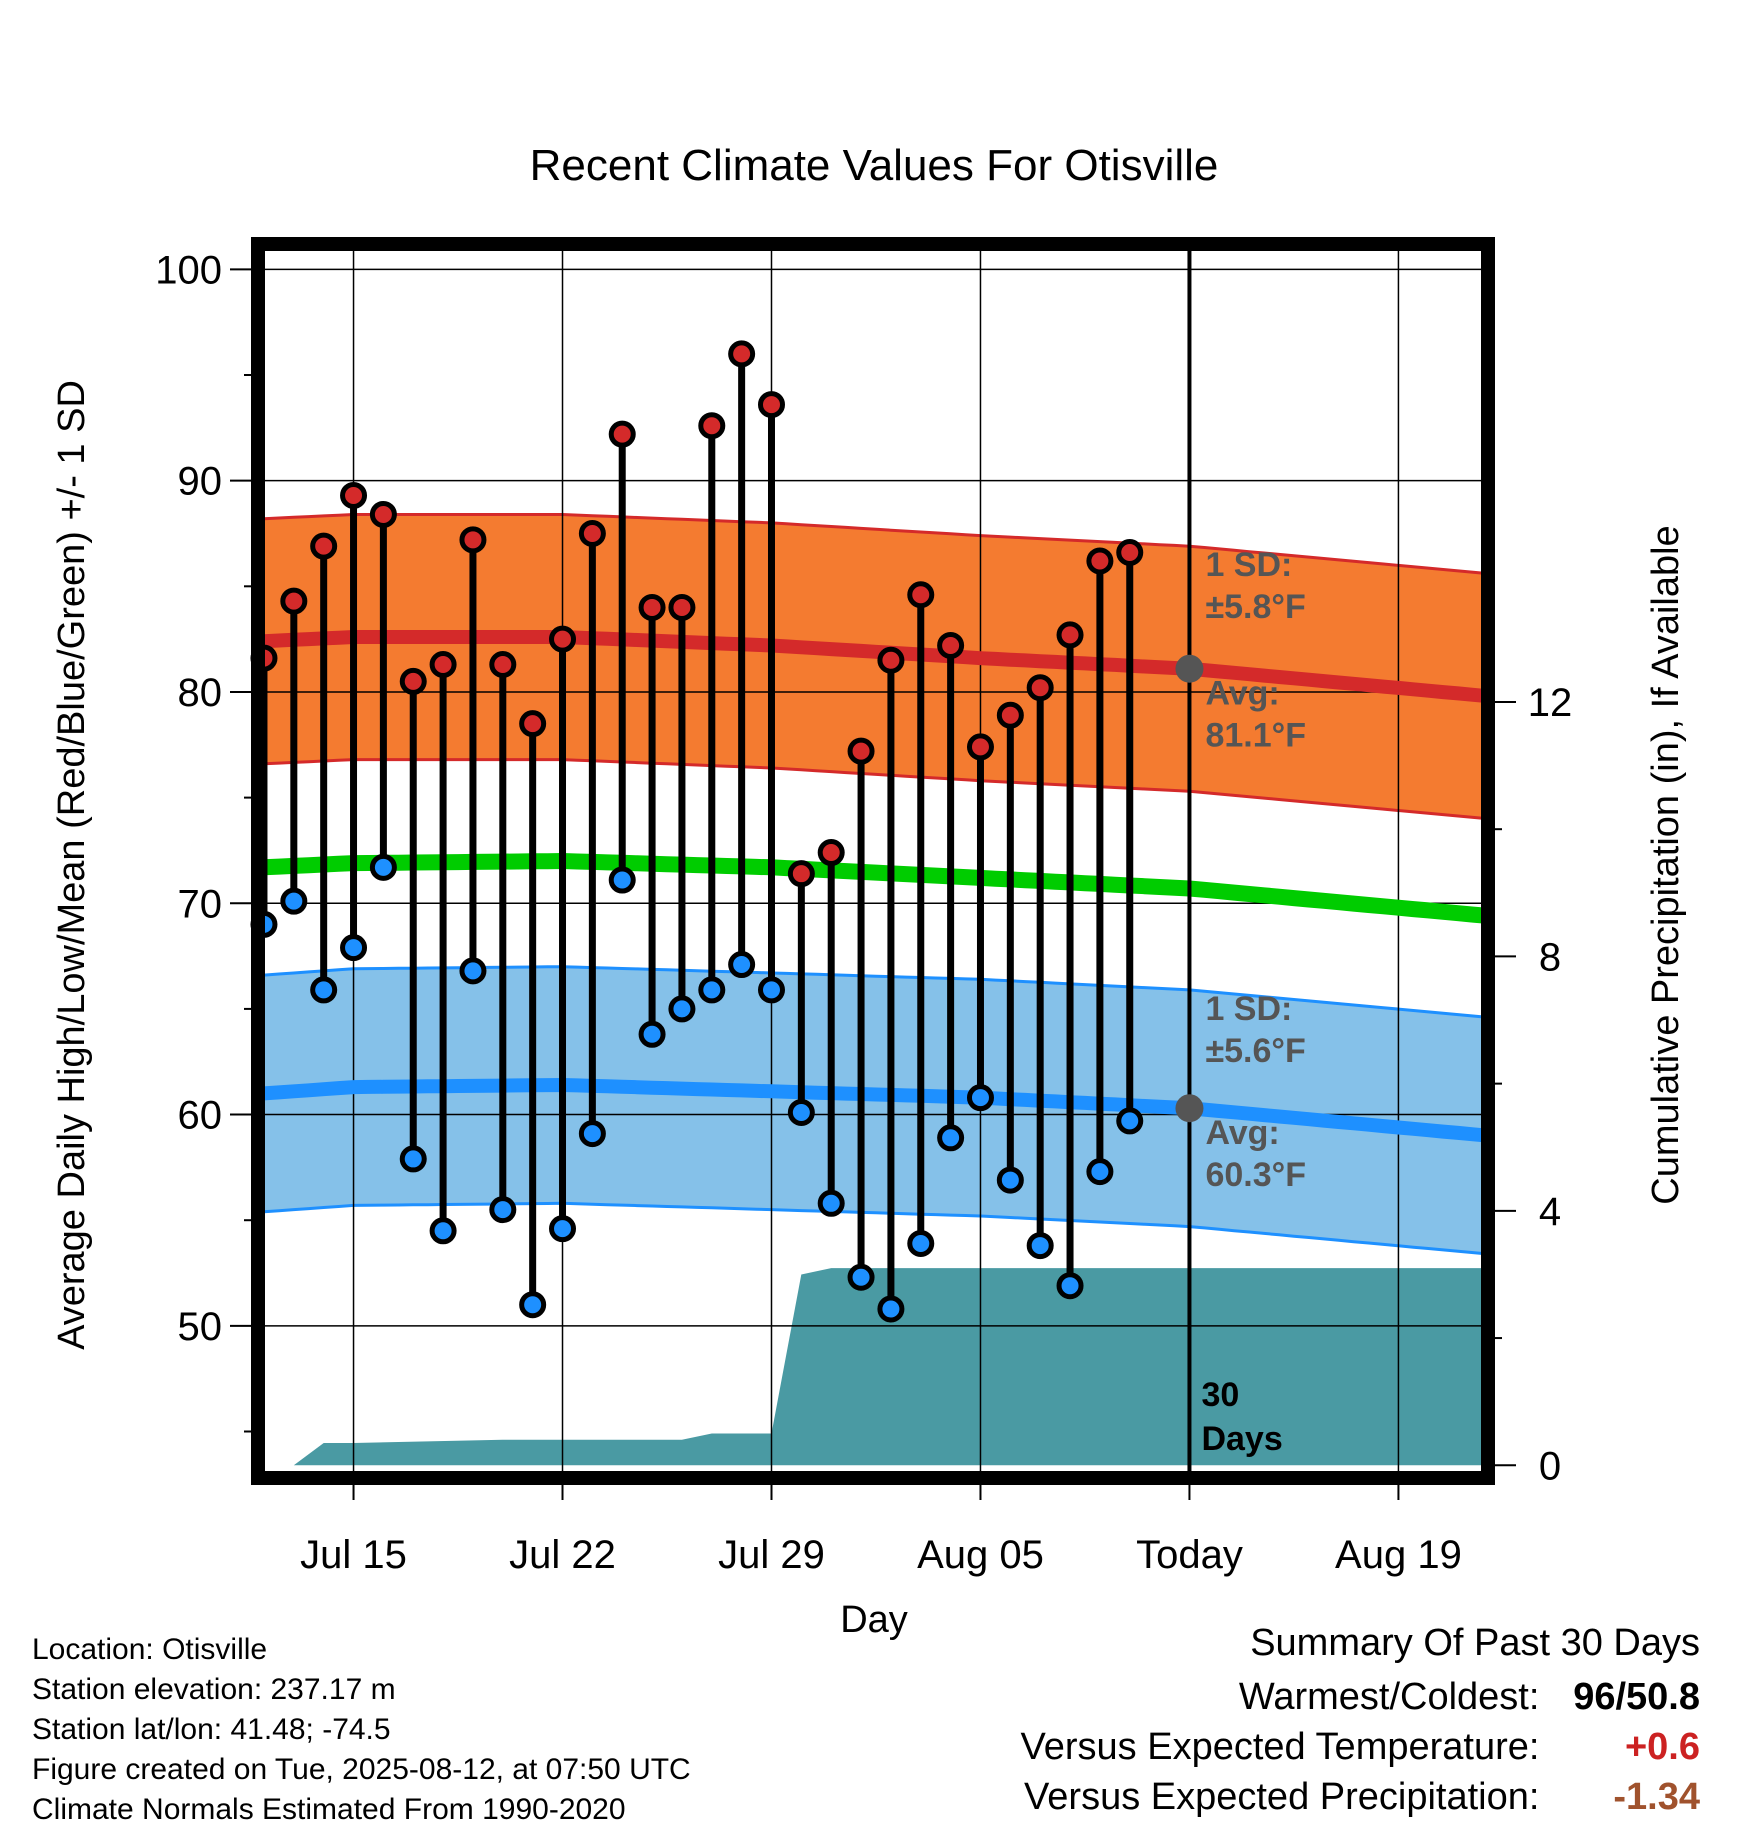 Image resolution: width=1748 pixels, height=1830 pixels. Describe the element at coordinates (1189, 1555) in the screenshot. I see `x-tick-label: Today` at that location.